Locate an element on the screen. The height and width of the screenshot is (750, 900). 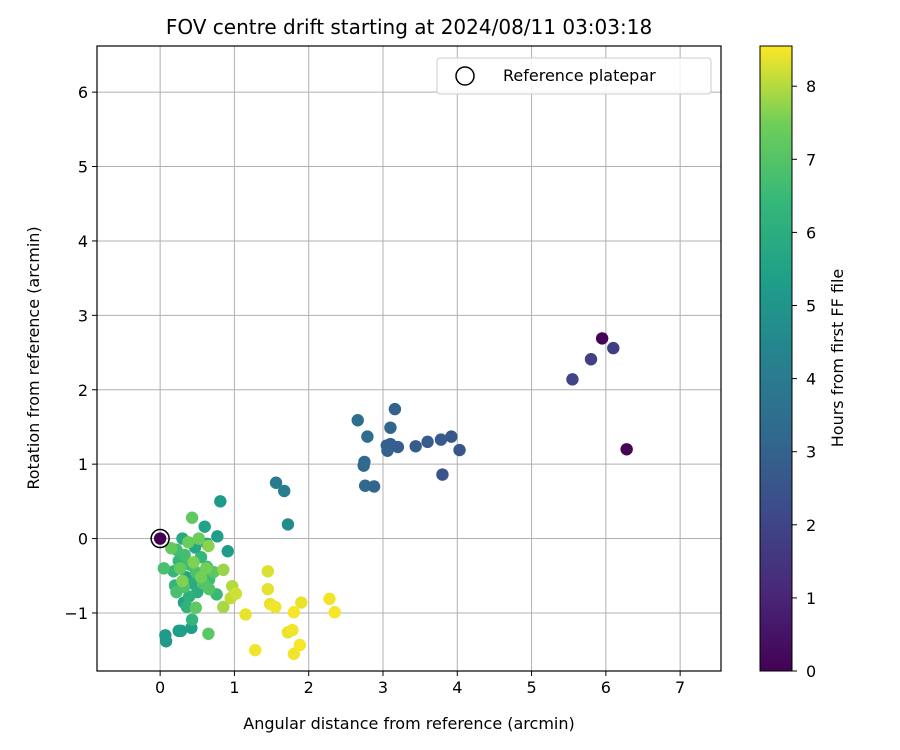
legend: Reference platepar is located at coordinates (574, 76).